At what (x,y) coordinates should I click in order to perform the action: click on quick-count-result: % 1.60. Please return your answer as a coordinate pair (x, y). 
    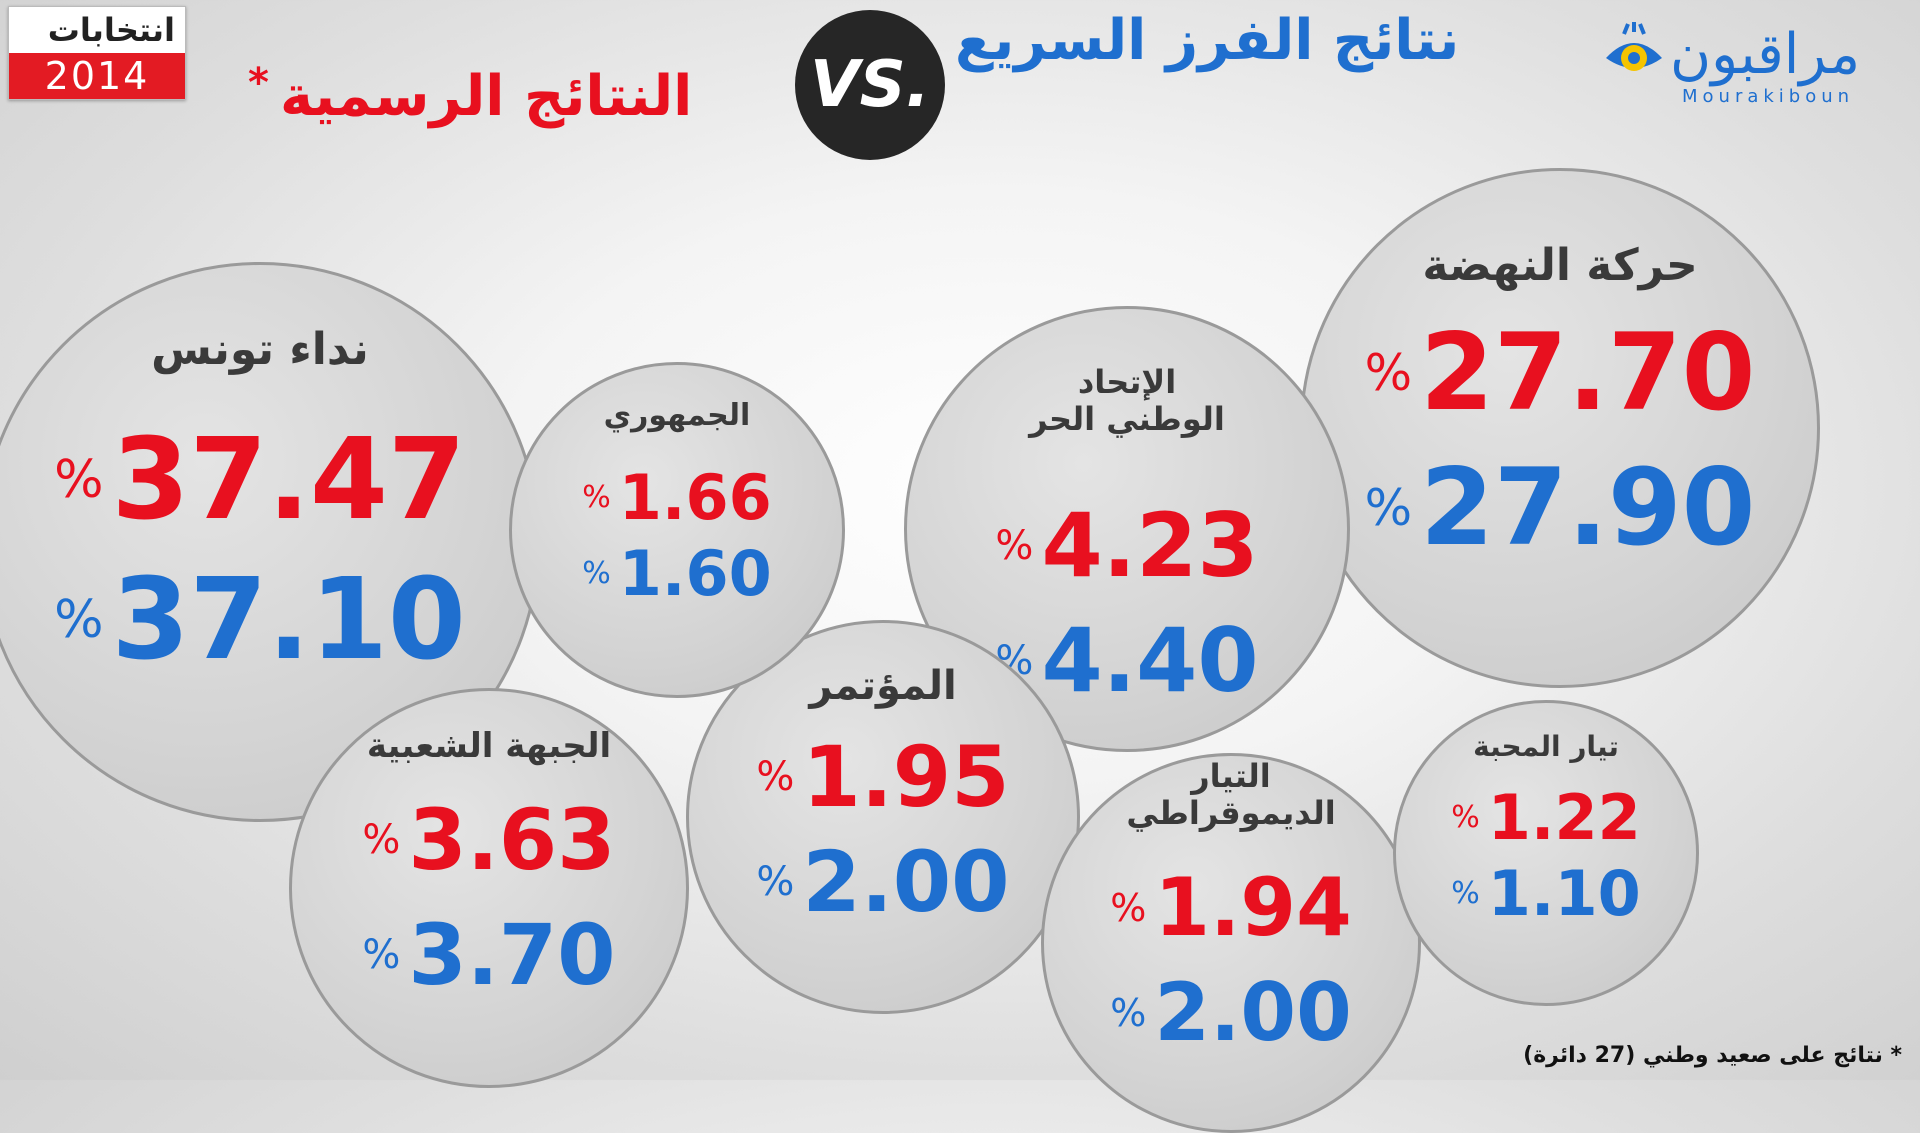
    Looking at the image, I should click on (677, 573).